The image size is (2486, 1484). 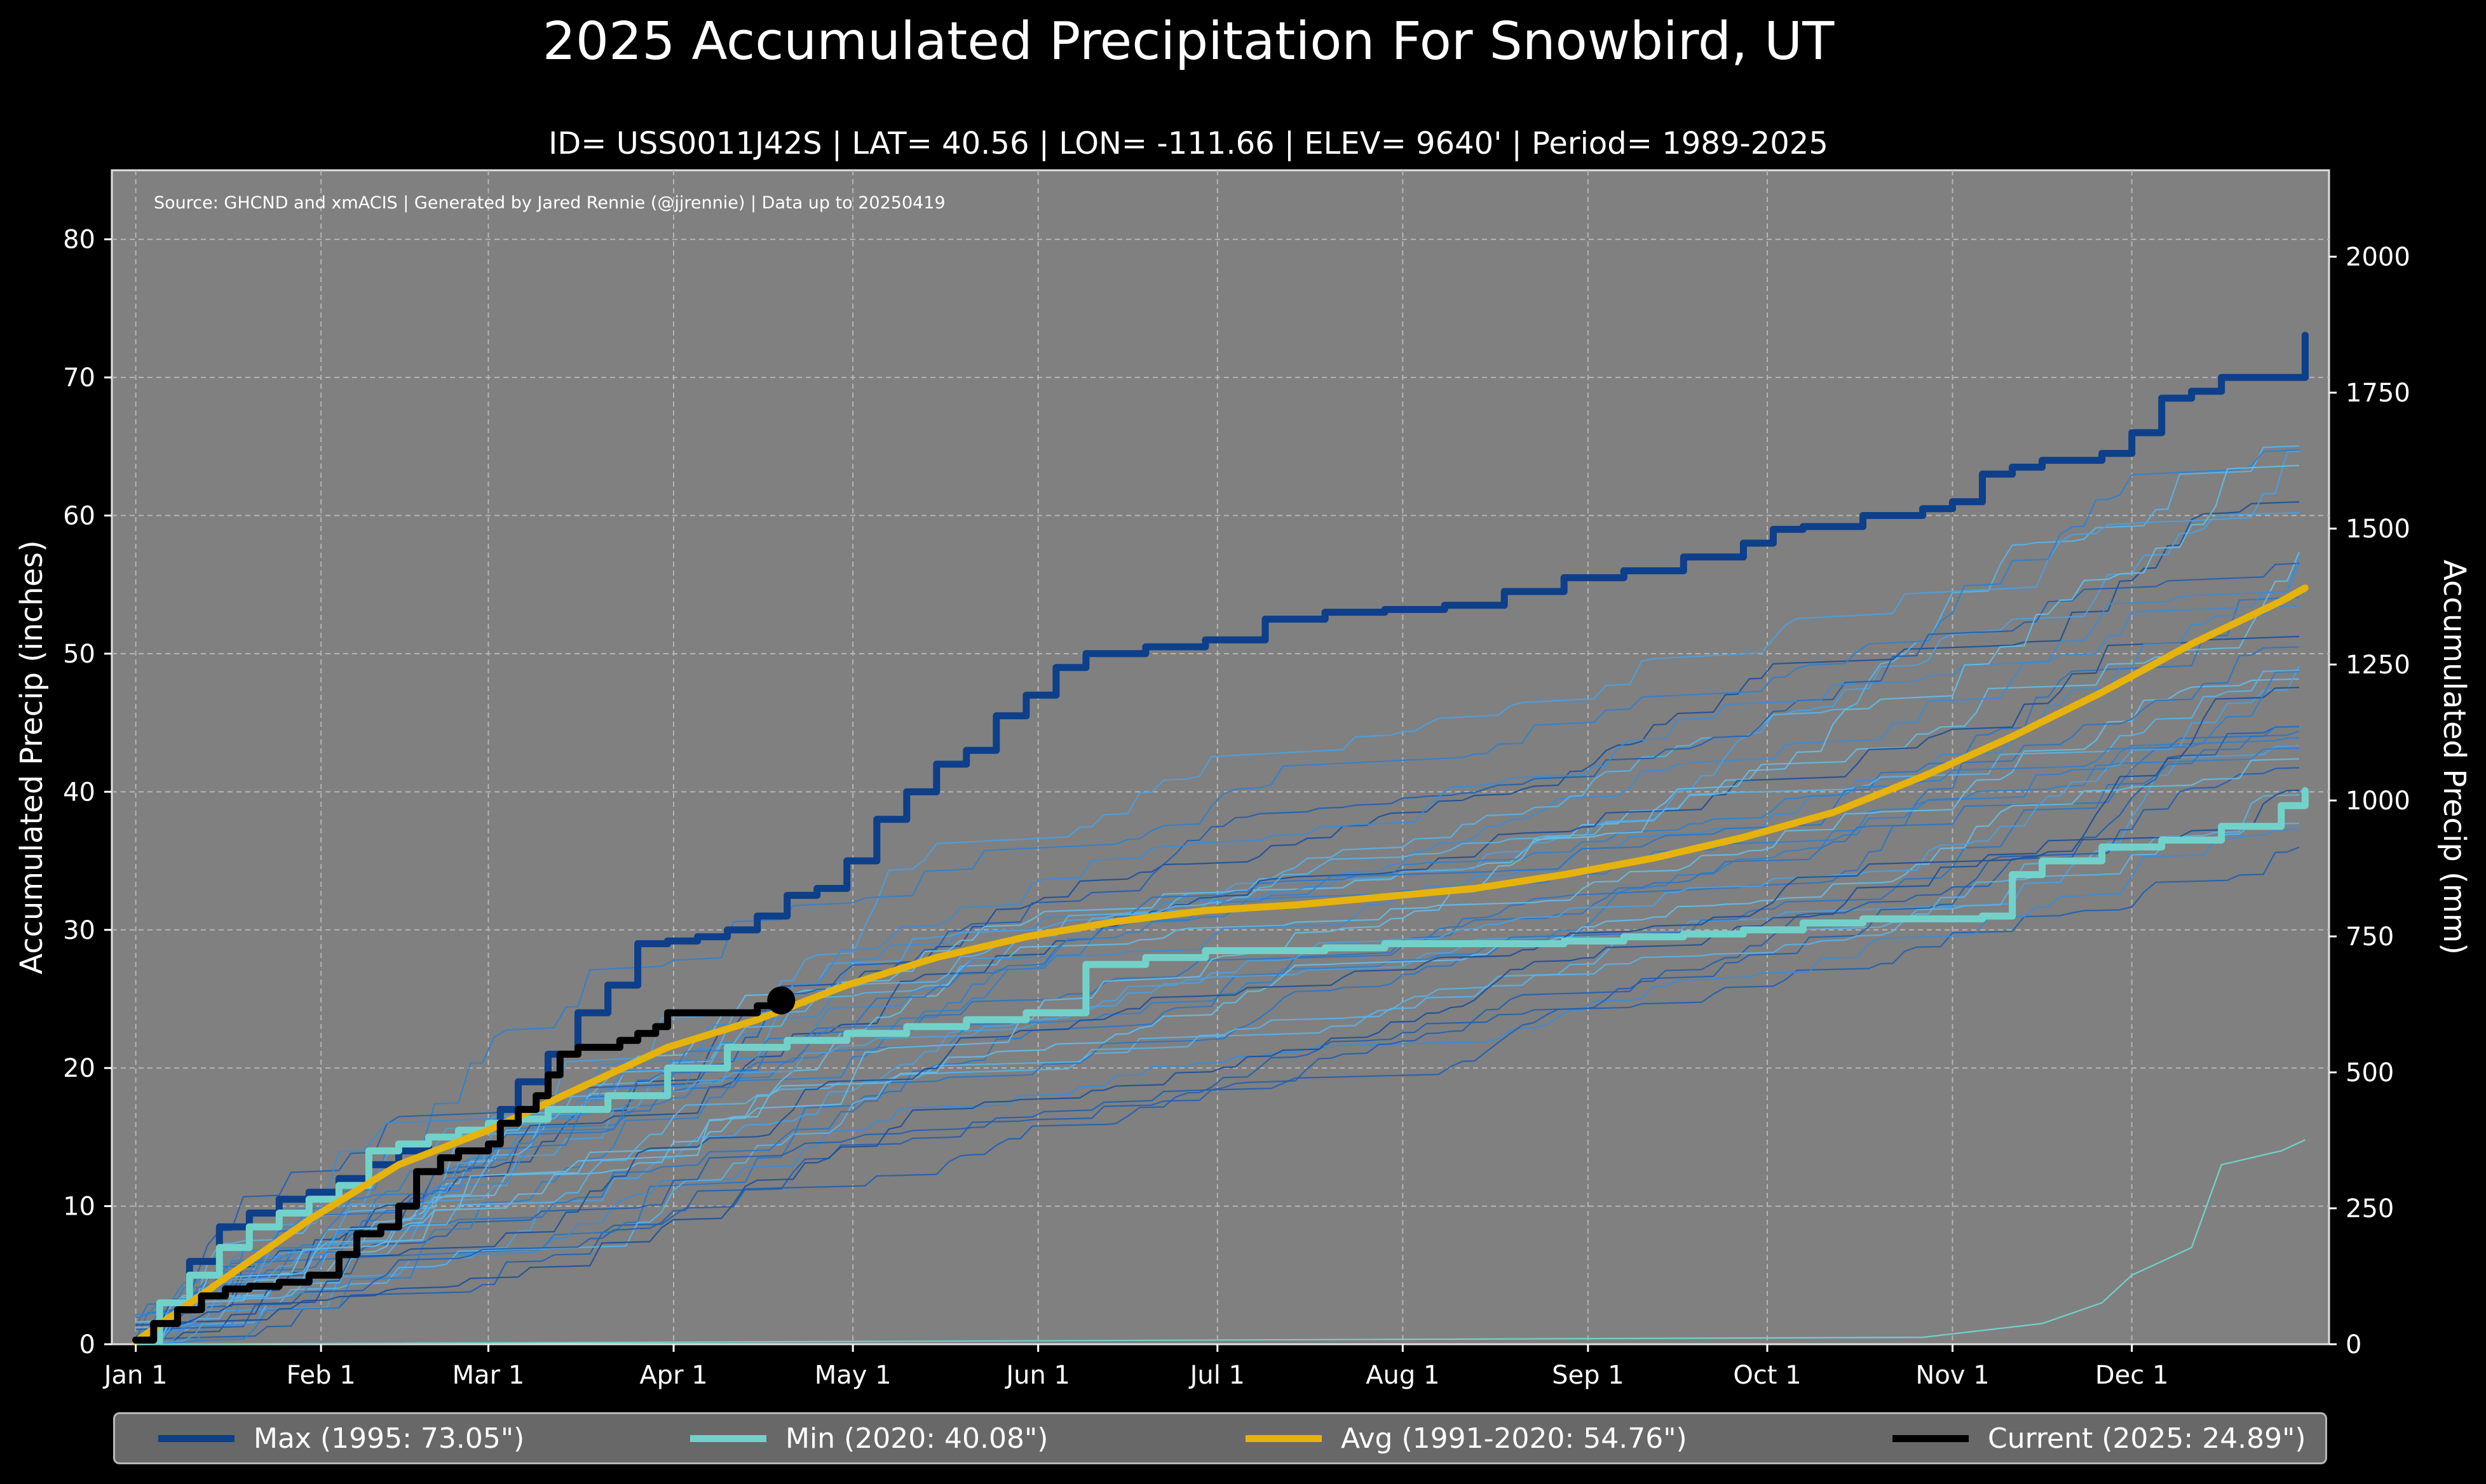 What do you see at coordinates (2378, 665) in the screenshot?
I see `y-tick-label-right: 1250` at bounding box center [2378, 665].